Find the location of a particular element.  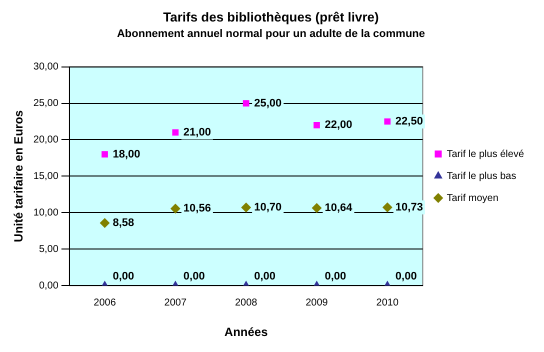

y-tick-label: 20,00 is located at coordinates (46, 140).